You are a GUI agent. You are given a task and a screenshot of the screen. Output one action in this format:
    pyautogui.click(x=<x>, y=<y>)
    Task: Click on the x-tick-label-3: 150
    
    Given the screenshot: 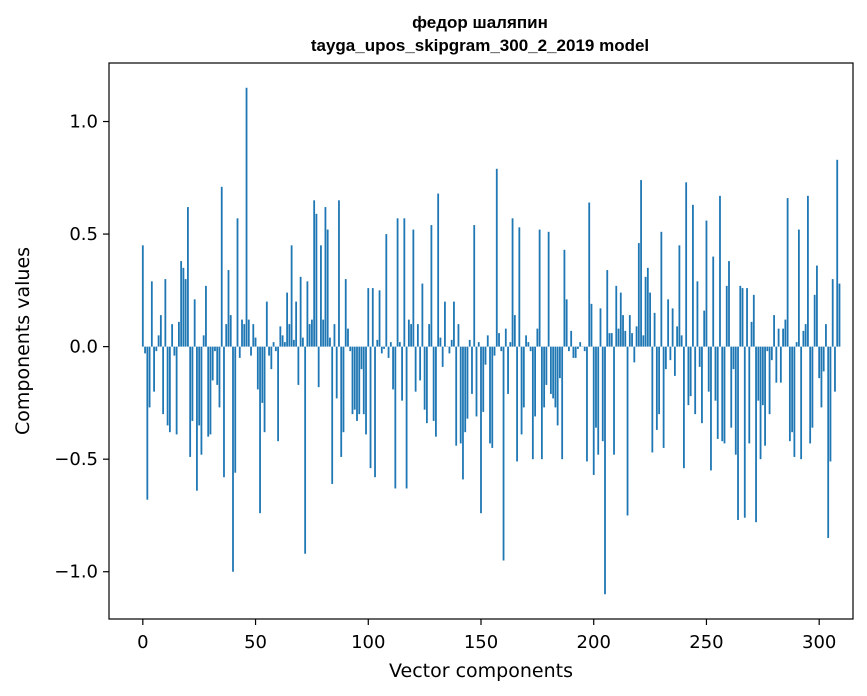 What is the action you would take?
    pyautogui.click(x=481, y=642)
    